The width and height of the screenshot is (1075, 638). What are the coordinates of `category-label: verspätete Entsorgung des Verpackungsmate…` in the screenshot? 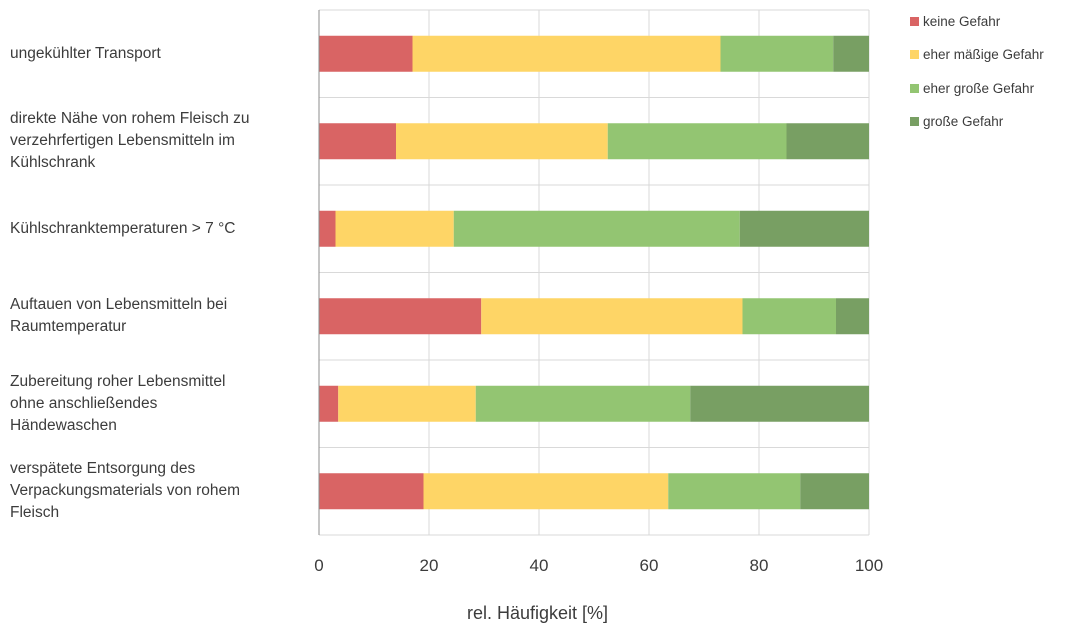 It's located at (160, 491).